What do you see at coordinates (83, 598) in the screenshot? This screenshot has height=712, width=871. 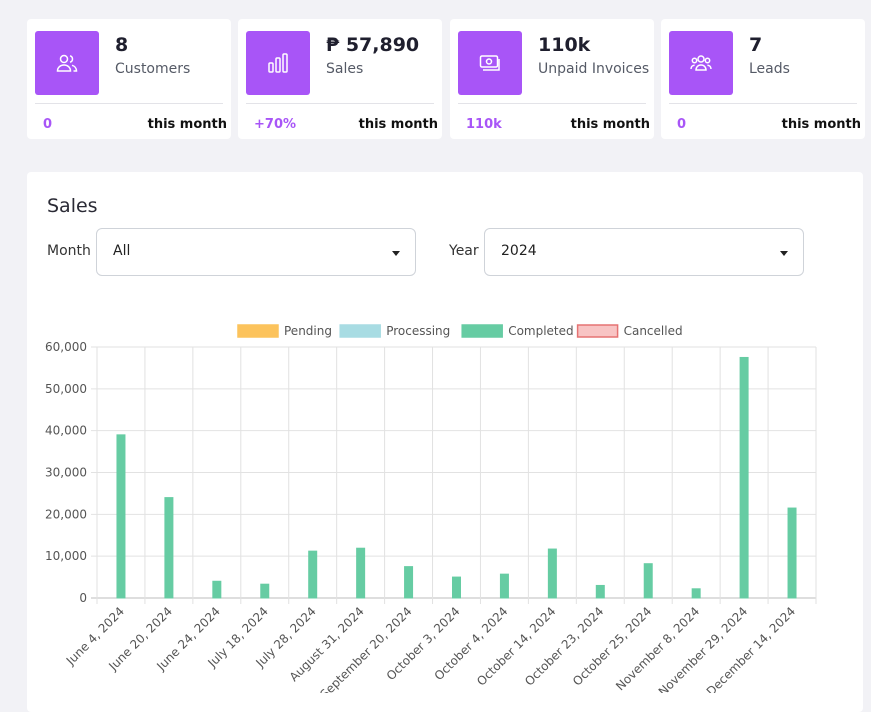 I see `y-tick-label: 0` at bounding box center [83, 598].